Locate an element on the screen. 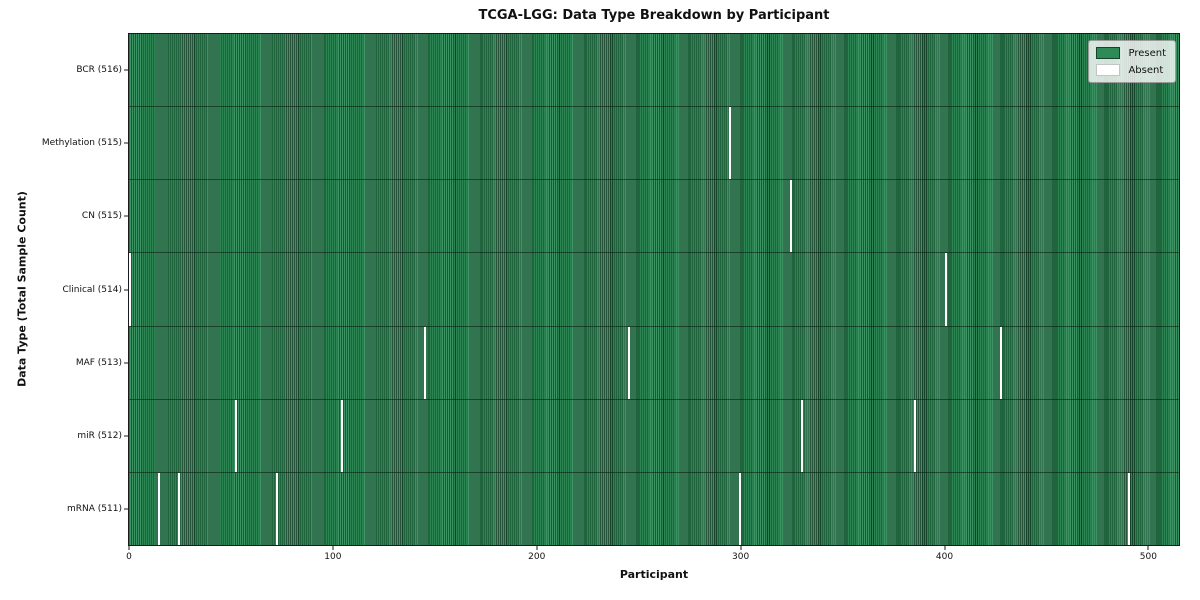 This screenshot has height=600, width=1200. heatmap-row-cn is located at coordinates (654, 216).